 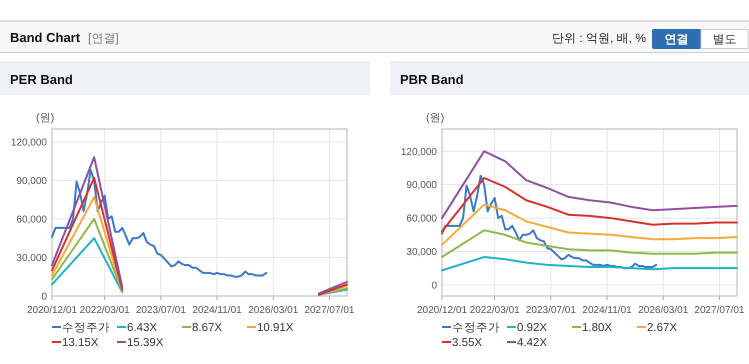 I want to click on legend-label: 10.91X, so click(x=275, y=328).